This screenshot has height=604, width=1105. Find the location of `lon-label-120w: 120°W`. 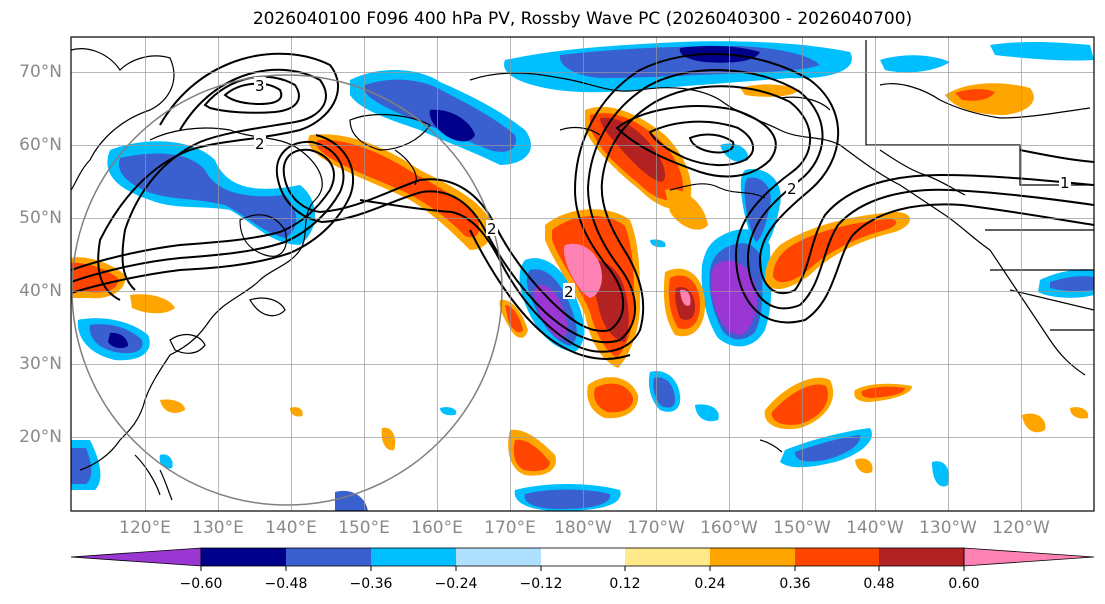

lon-label-120w: 120°W is located at coordinates (1021, 528).